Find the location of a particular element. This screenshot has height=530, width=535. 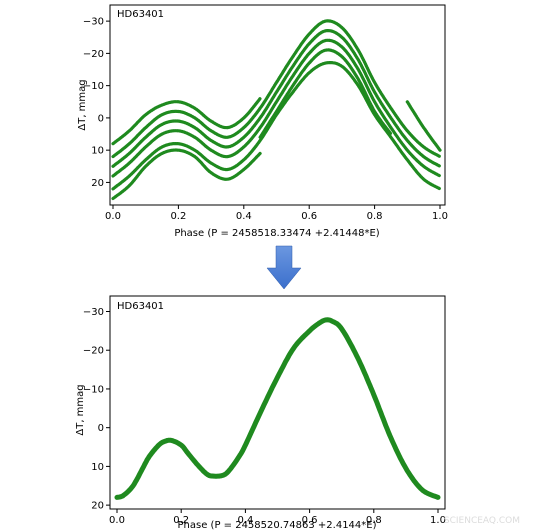

top-y-tick-label: −10 is located at coordinates (93, 86).